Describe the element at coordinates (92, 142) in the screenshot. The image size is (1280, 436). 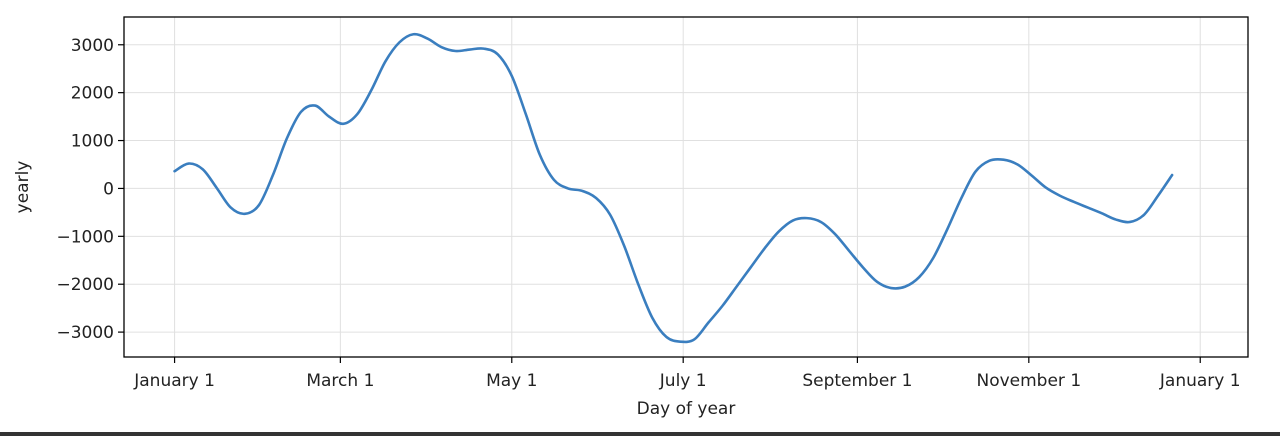
I see `y-tick-label: 1000` at that location.